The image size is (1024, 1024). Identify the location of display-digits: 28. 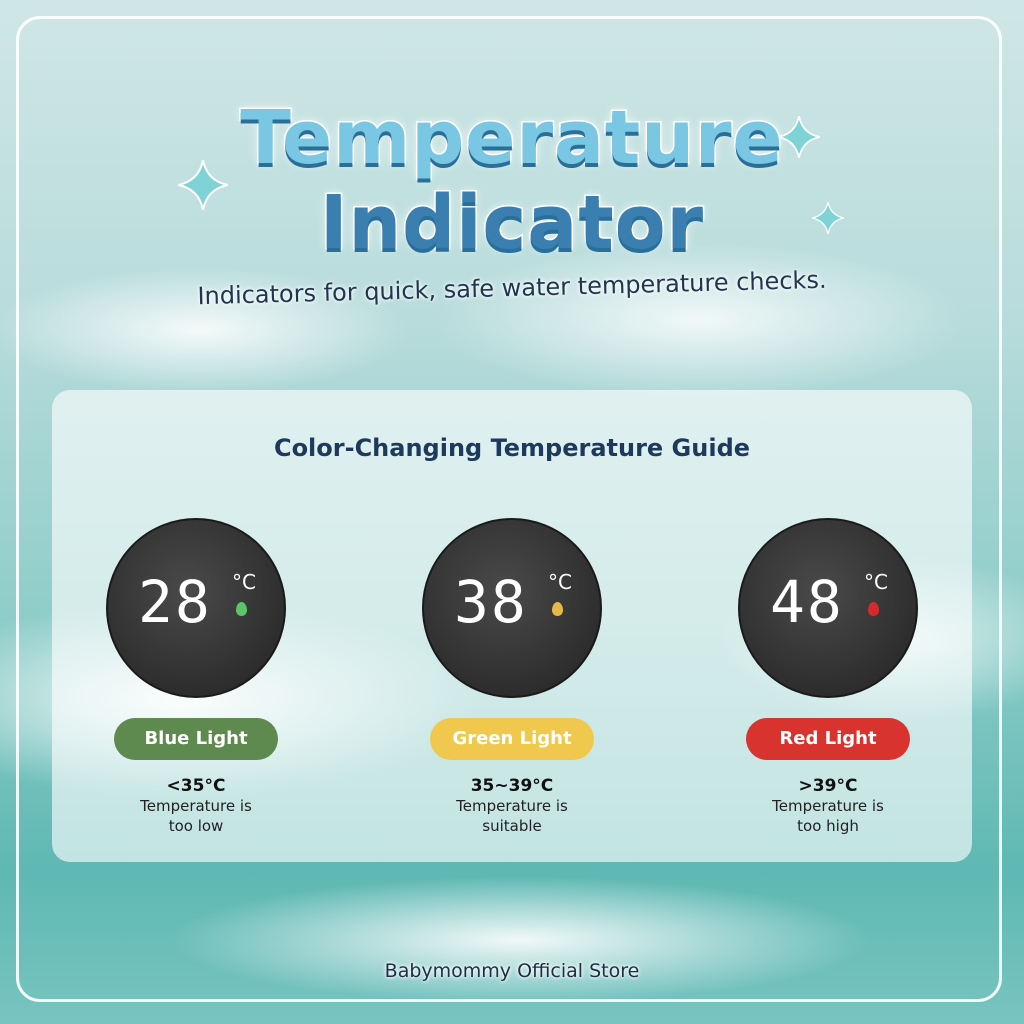
(175, 602).